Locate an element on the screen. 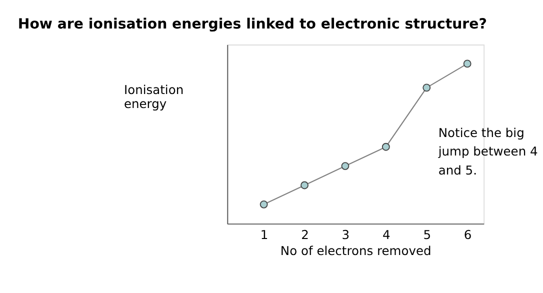 The image size is (543, 293). x-tick-label: 1 is located at coordinates (264, 235).